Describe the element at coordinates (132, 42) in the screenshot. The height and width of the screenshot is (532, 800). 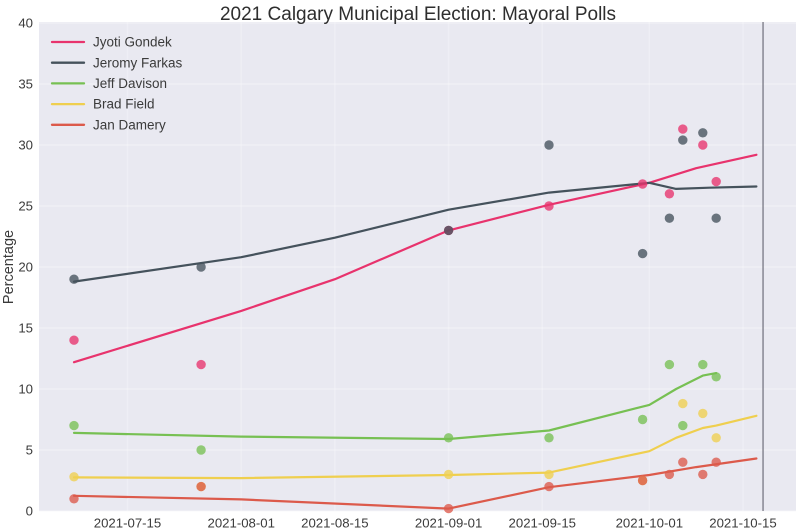
I see `legend-label-jyoti-gondek: Jyoti Gondek` at that location.